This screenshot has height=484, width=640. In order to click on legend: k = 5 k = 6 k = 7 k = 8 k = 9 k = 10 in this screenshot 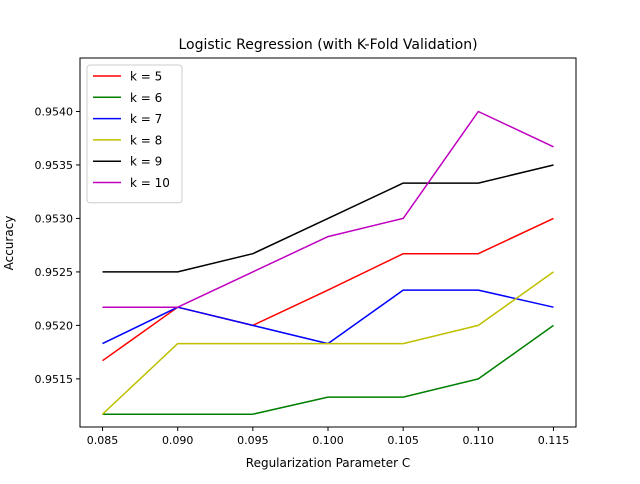, I will do `click(134, 134)`.